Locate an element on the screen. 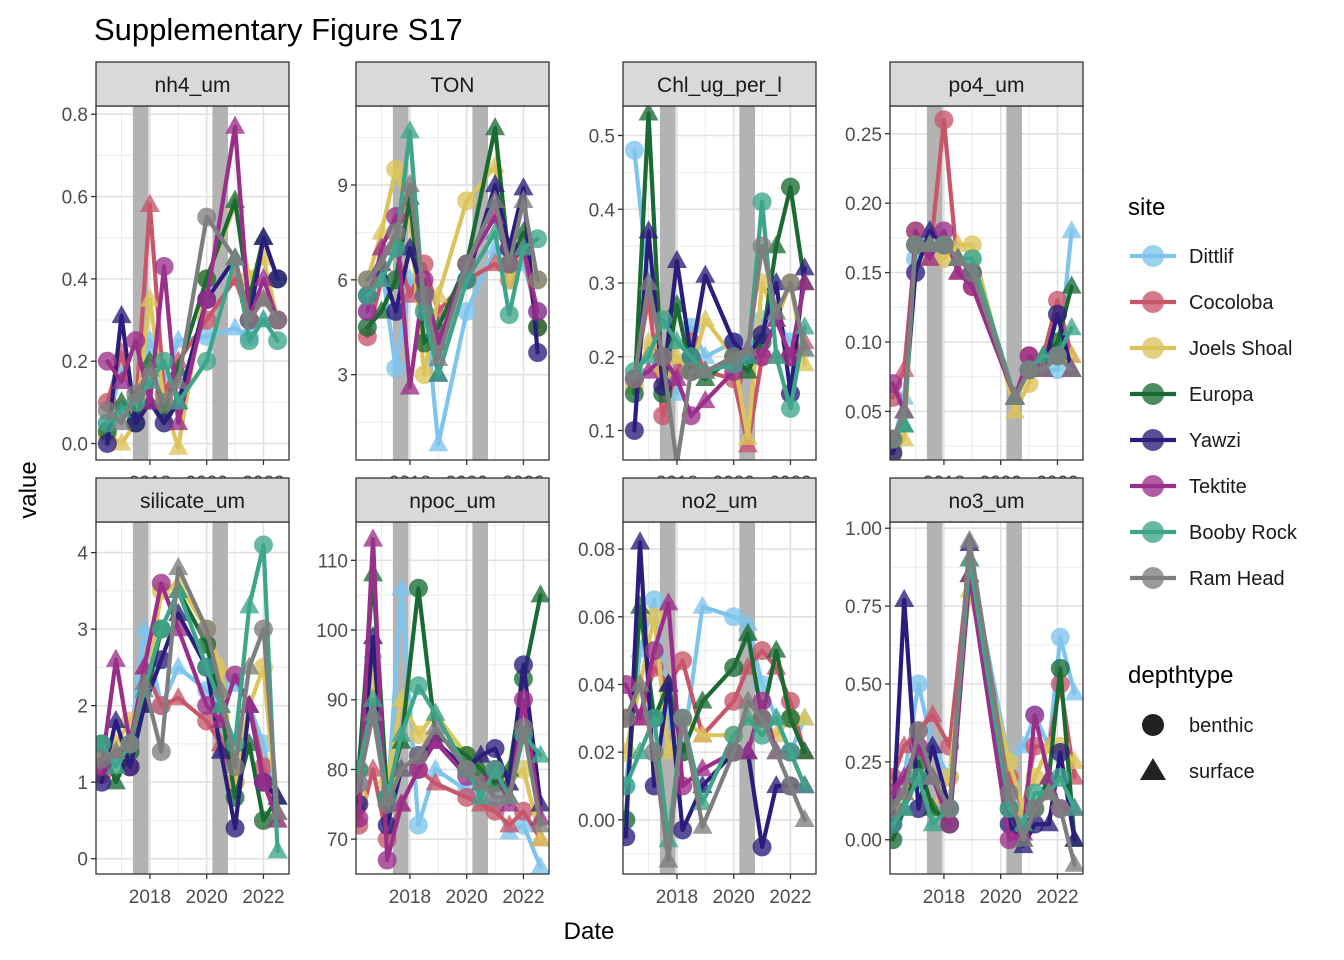 The height and width of the screenshot is (960, 1344). legend-item-surface: surface is located at coordinates (1197, 770).